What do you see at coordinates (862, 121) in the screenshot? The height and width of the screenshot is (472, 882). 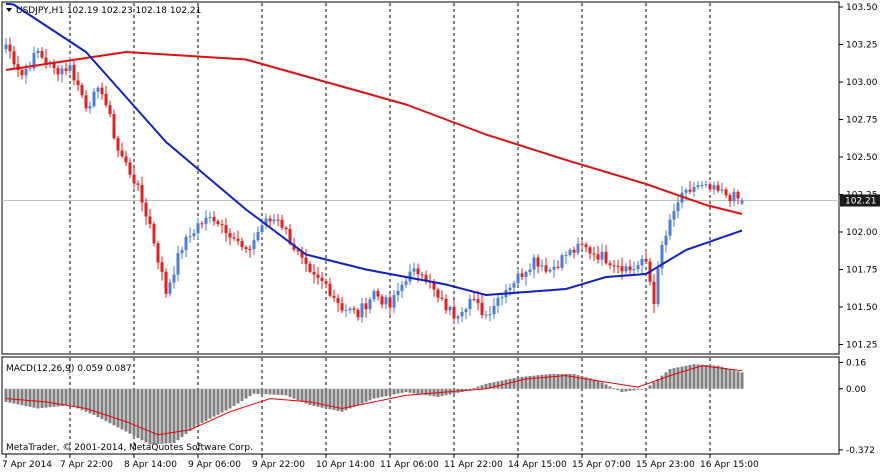 I see `price-tick-label: 102.75` at bounding box center [862, 121].